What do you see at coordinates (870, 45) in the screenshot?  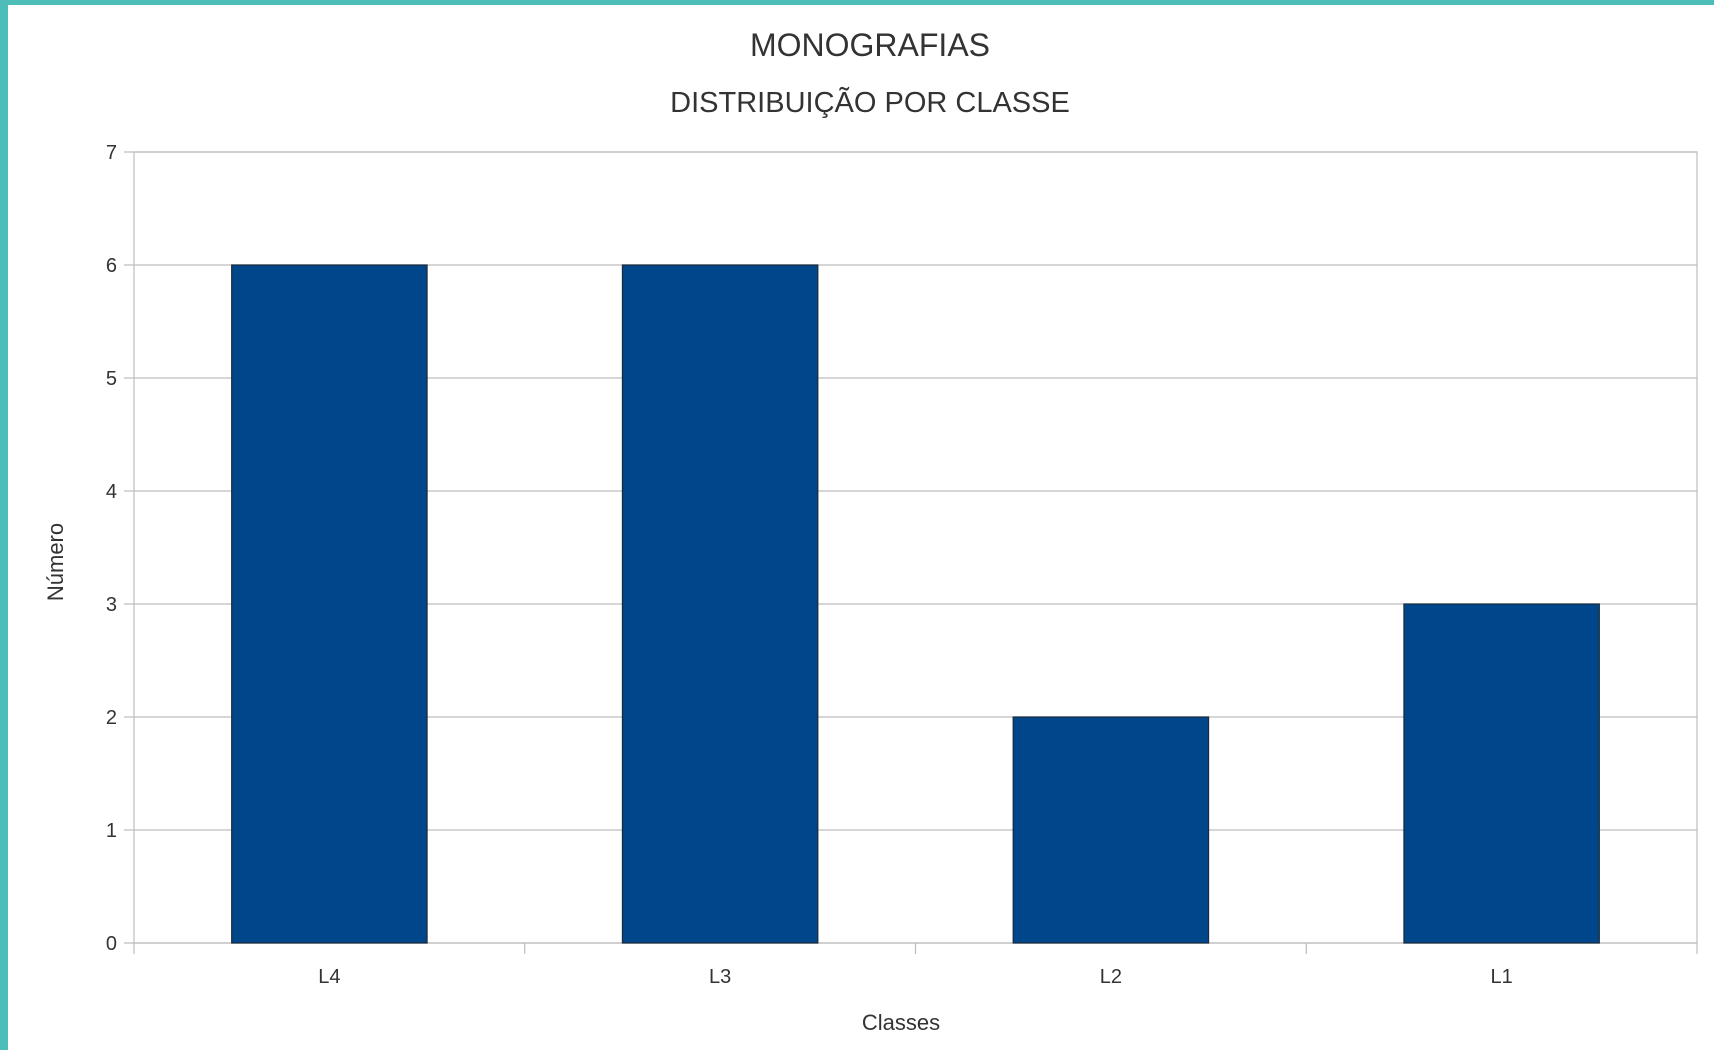 I see `chart-title: MONOGRAFIAS` at bounding box center [870, 45].